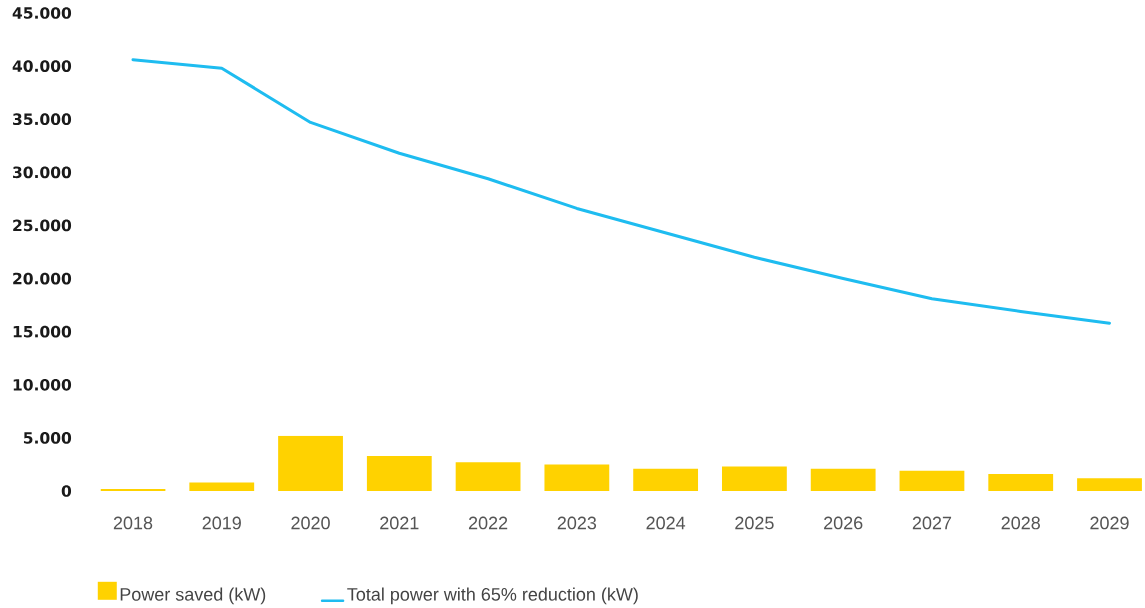 This screenshot has height=608, width=1145. What do you see at coordinates (42, 172) in the screenshot?
I see `y-tick-label: 30.000` at bounding box center [42, 172].